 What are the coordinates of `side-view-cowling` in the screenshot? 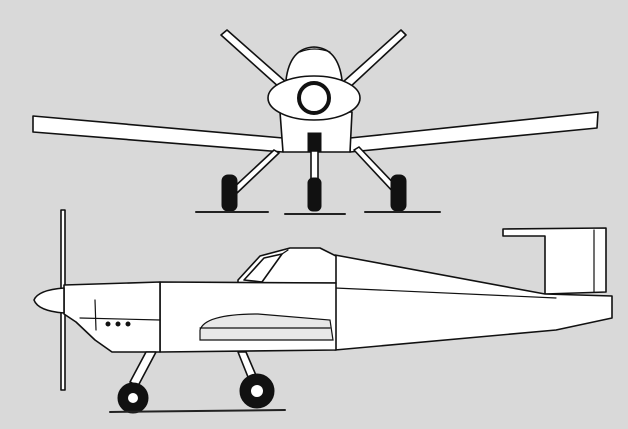 It's located at (112, 317).